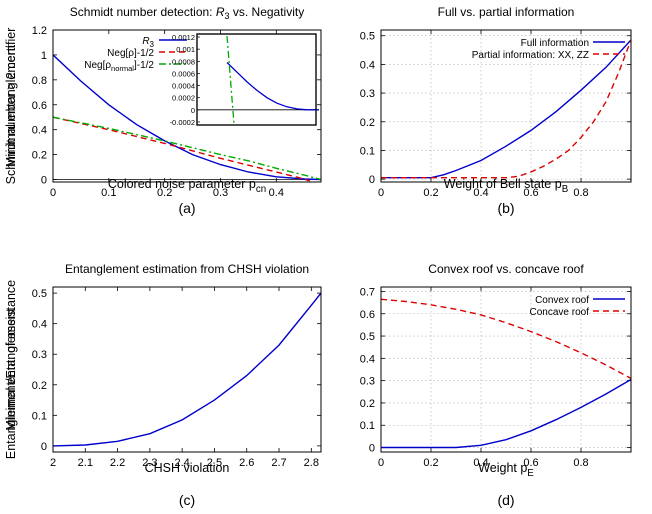 This screenshot has height=514, width=652. Describe the element at coordinates (214, 463) in the screenshot. I see `x-tick-label: 2.5` at that location.